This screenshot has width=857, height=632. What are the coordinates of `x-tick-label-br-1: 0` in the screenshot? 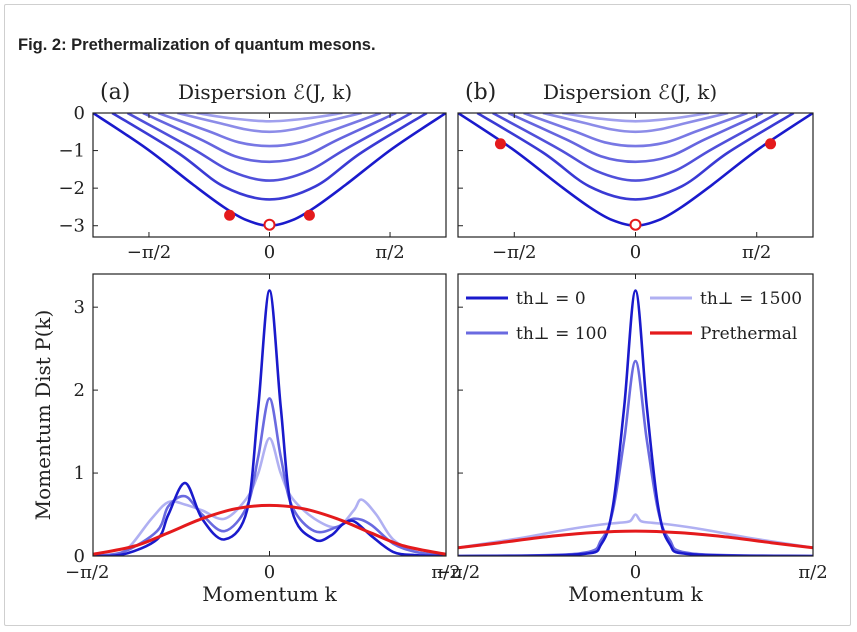 It's located at (635, 572).